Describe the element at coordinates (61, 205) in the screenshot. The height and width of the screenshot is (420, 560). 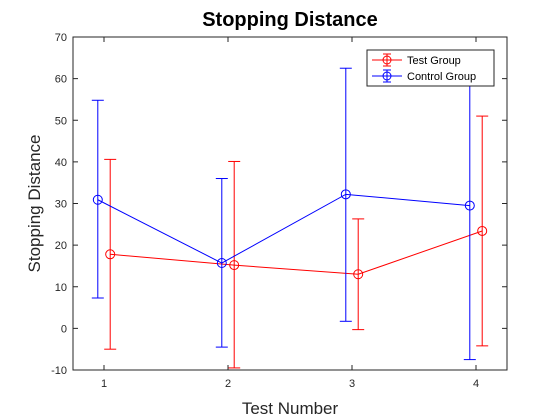
I see `y-tick-label: 30` at that location.